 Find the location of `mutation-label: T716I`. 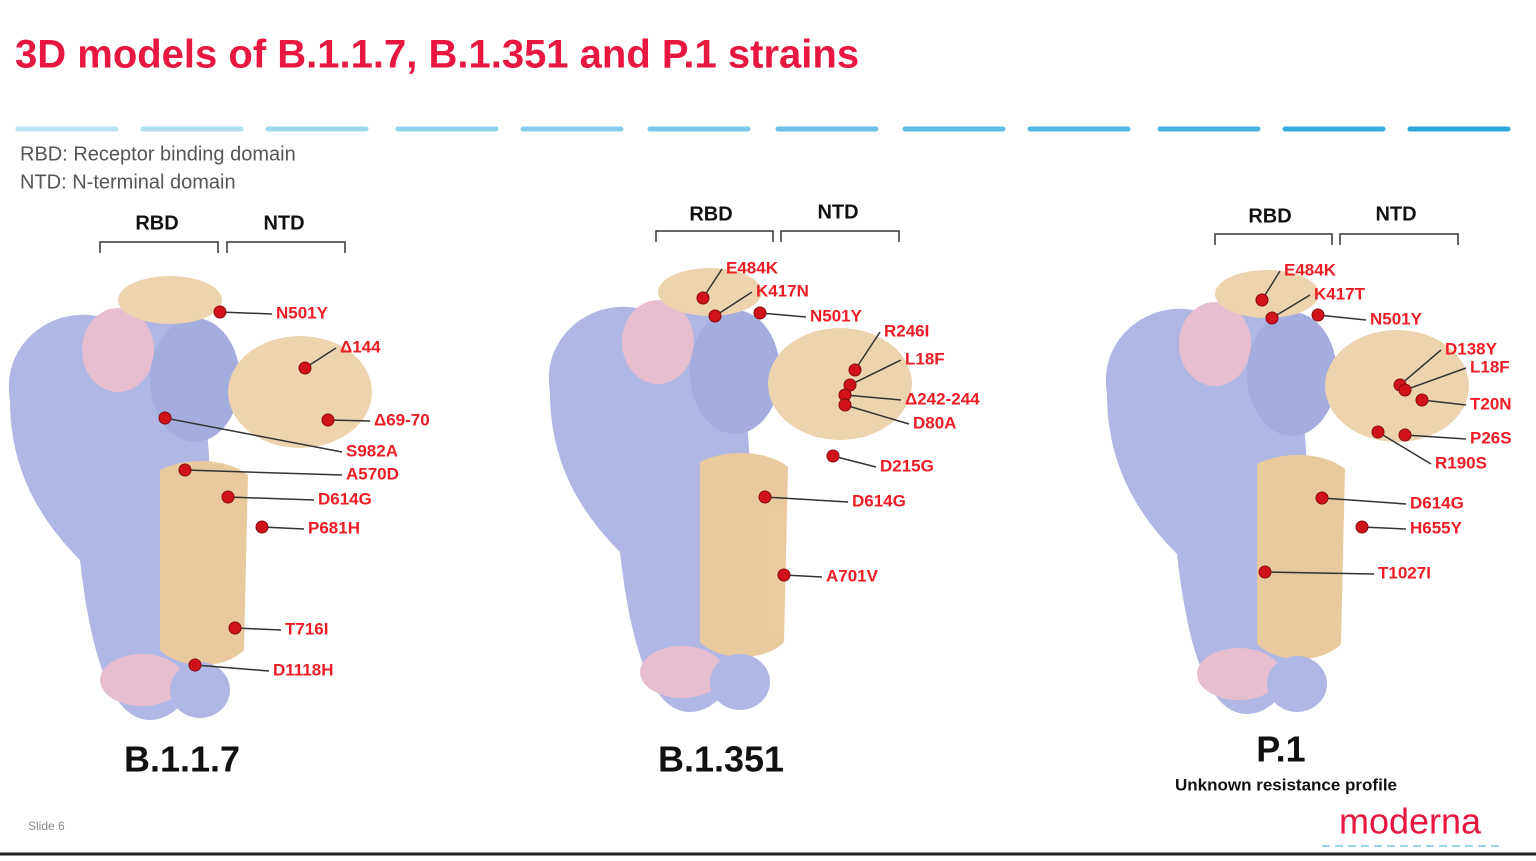

mutation-label: T716I is located at coordinates (306, 628).